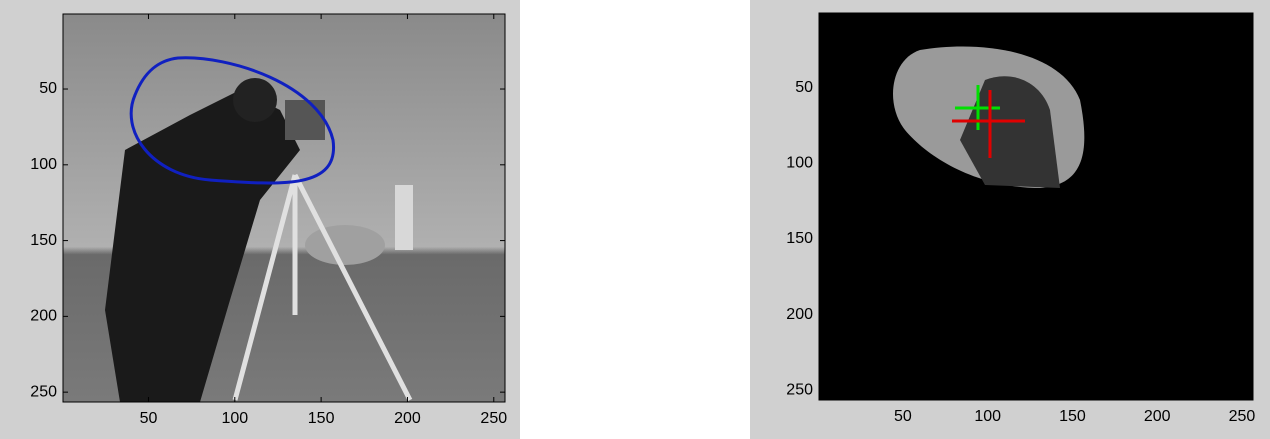 The height and width of the screenshot is (439, 1270). Describe the element at coordinates (305, 120) in the screenshot. I see `camera` at that location.